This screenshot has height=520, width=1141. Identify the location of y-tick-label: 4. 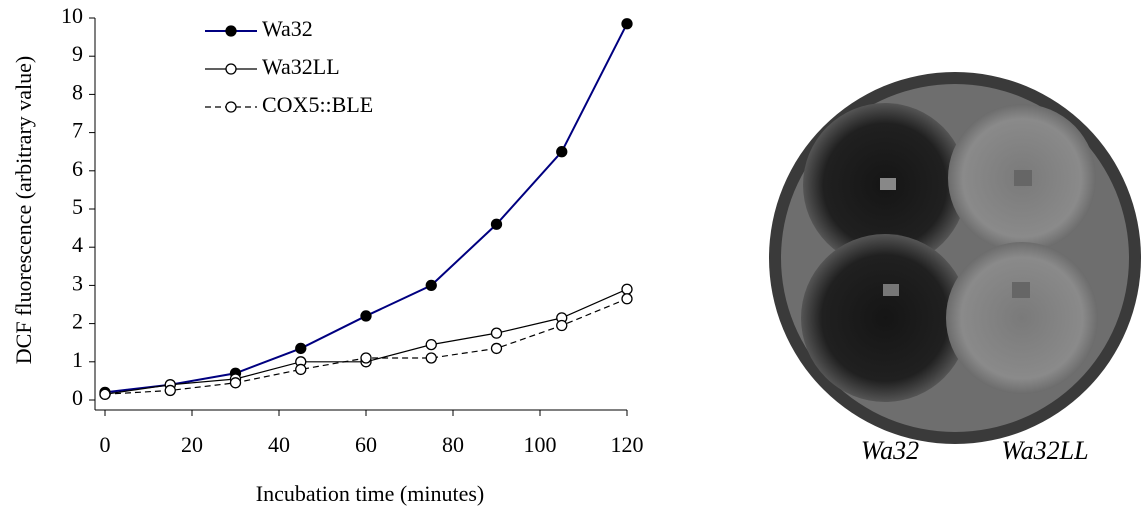
(77, 244).